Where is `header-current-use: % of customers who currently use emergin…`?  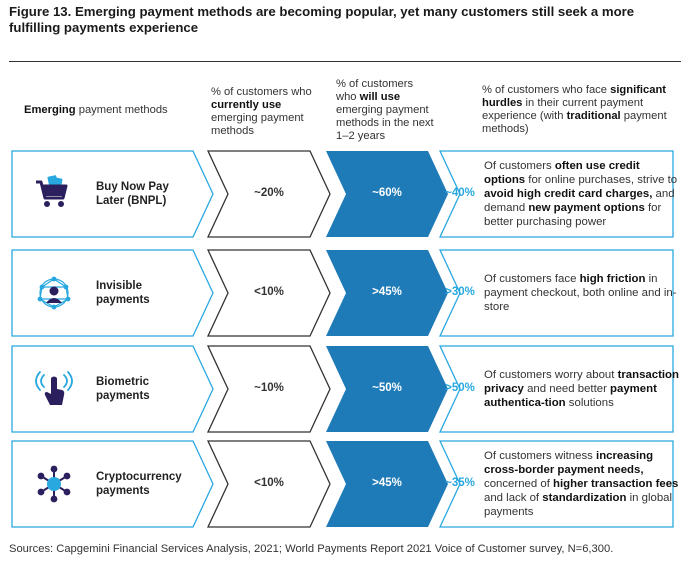
header-current-use: % of customers who currently use emergin… is located at coordinates (261, 111).